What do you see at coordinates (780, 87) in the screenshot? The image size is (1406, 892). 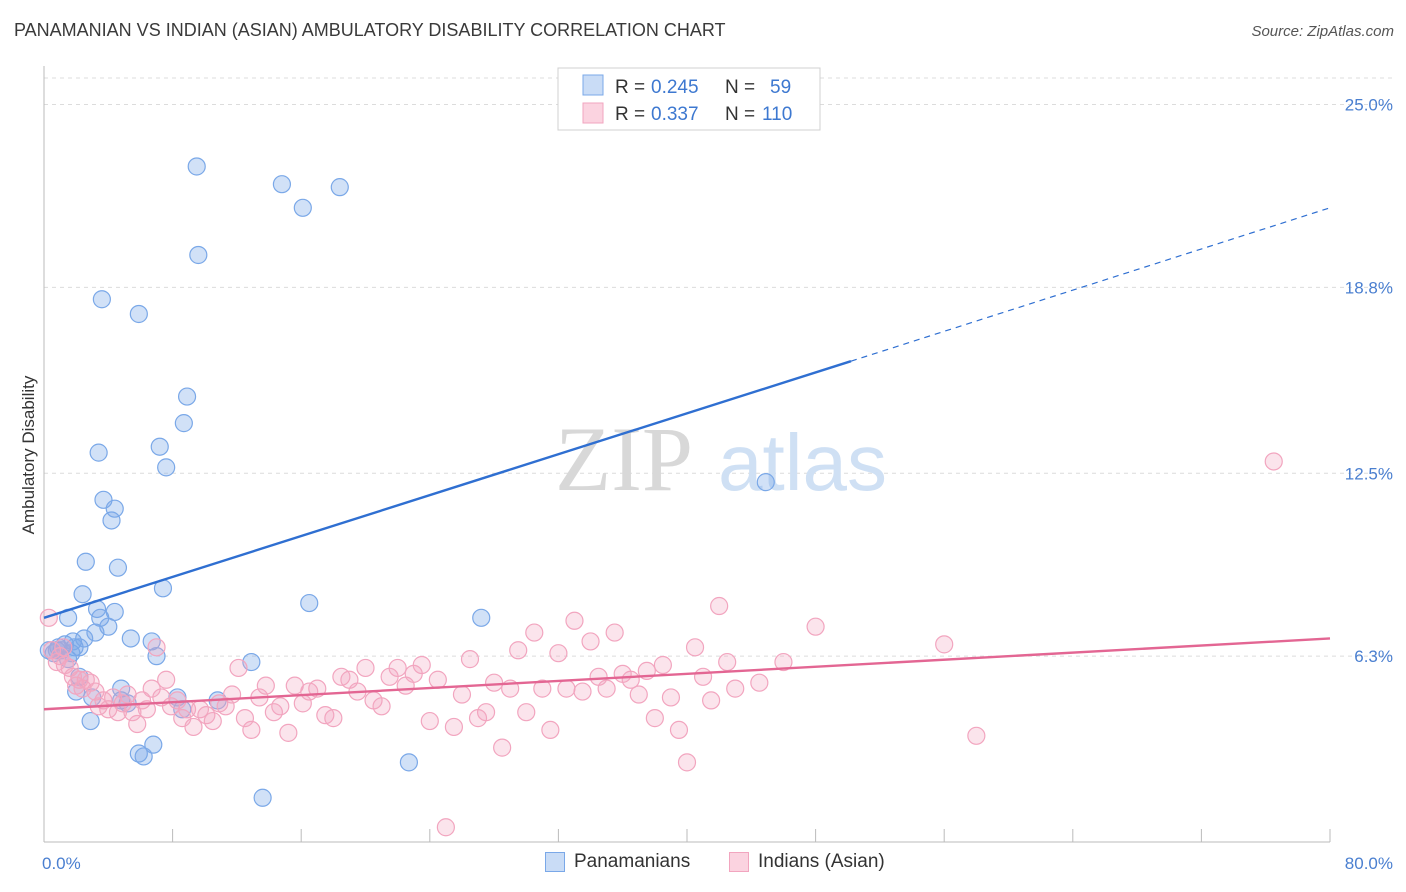 I see `legend-n-value: 59` at bounding box center [780, 87].